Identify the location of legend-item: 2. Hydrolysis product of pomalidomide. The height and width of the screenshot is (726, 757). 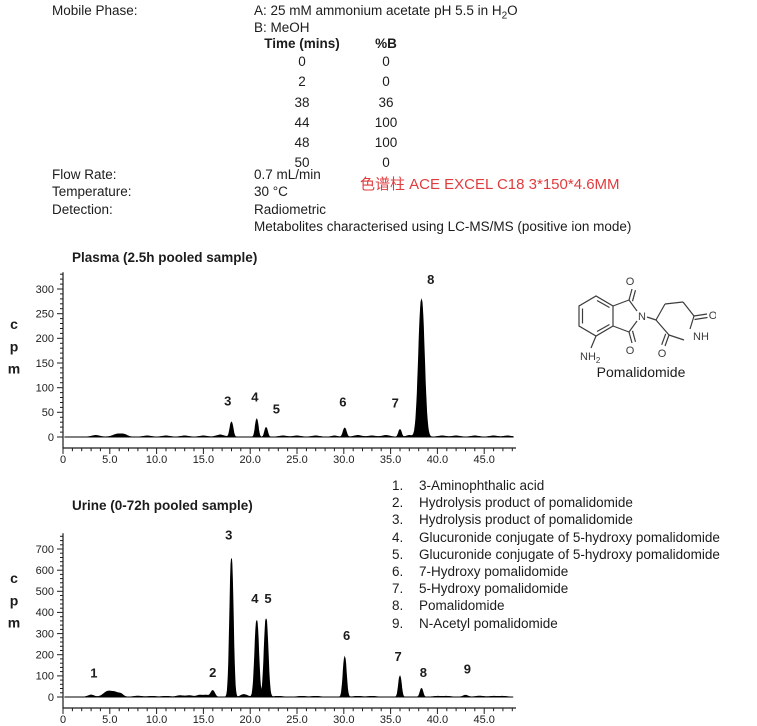
(556, 502).